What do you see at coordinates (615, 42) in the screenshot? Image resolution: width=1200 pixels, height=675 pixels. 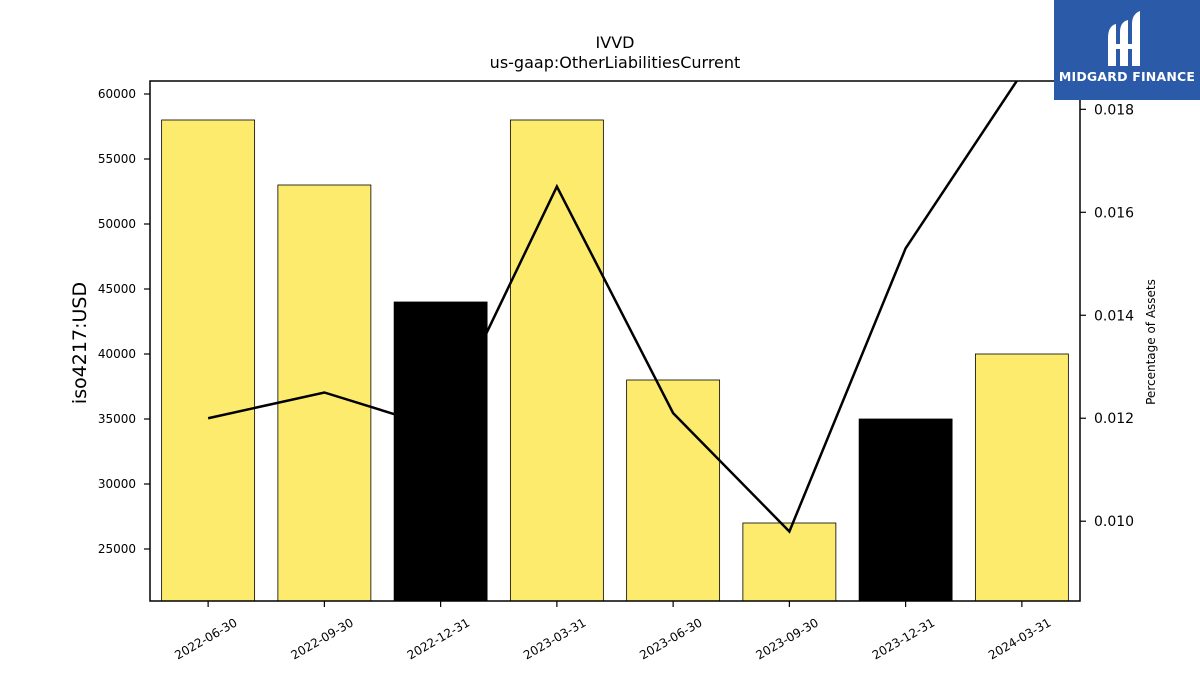 I see `chart-title: IVVD` at bounding box center [615, 42].